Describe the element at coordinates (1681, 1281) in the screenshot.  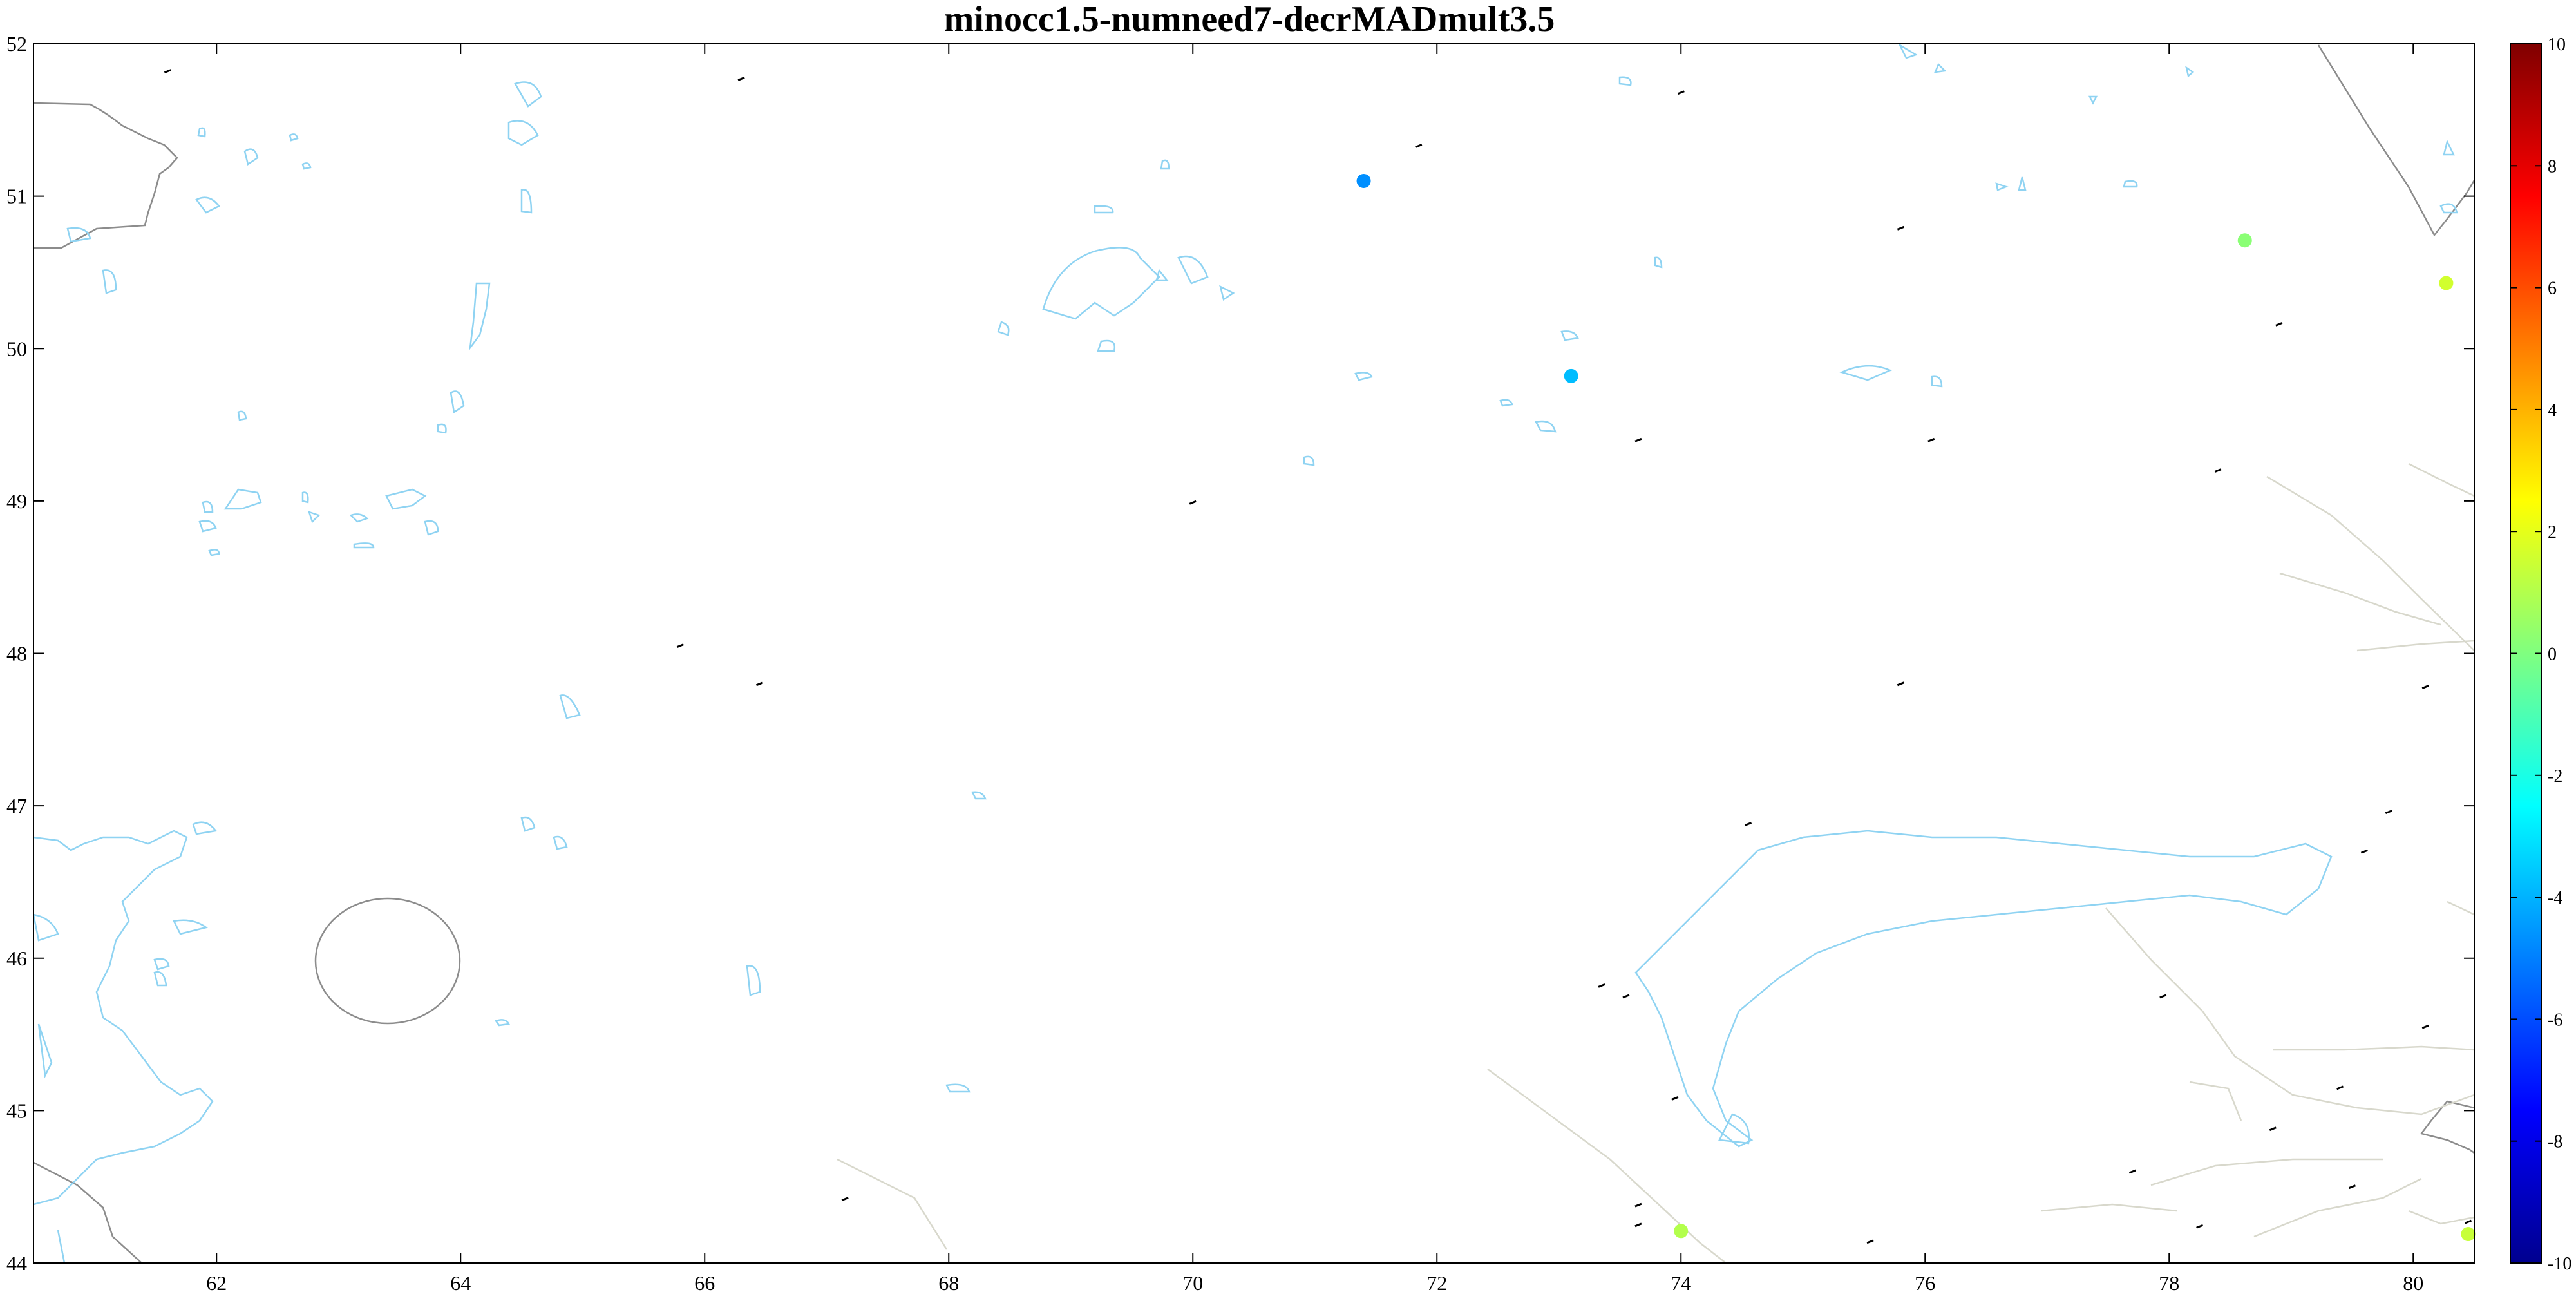
I see `x-tick-label: 74` at that location.